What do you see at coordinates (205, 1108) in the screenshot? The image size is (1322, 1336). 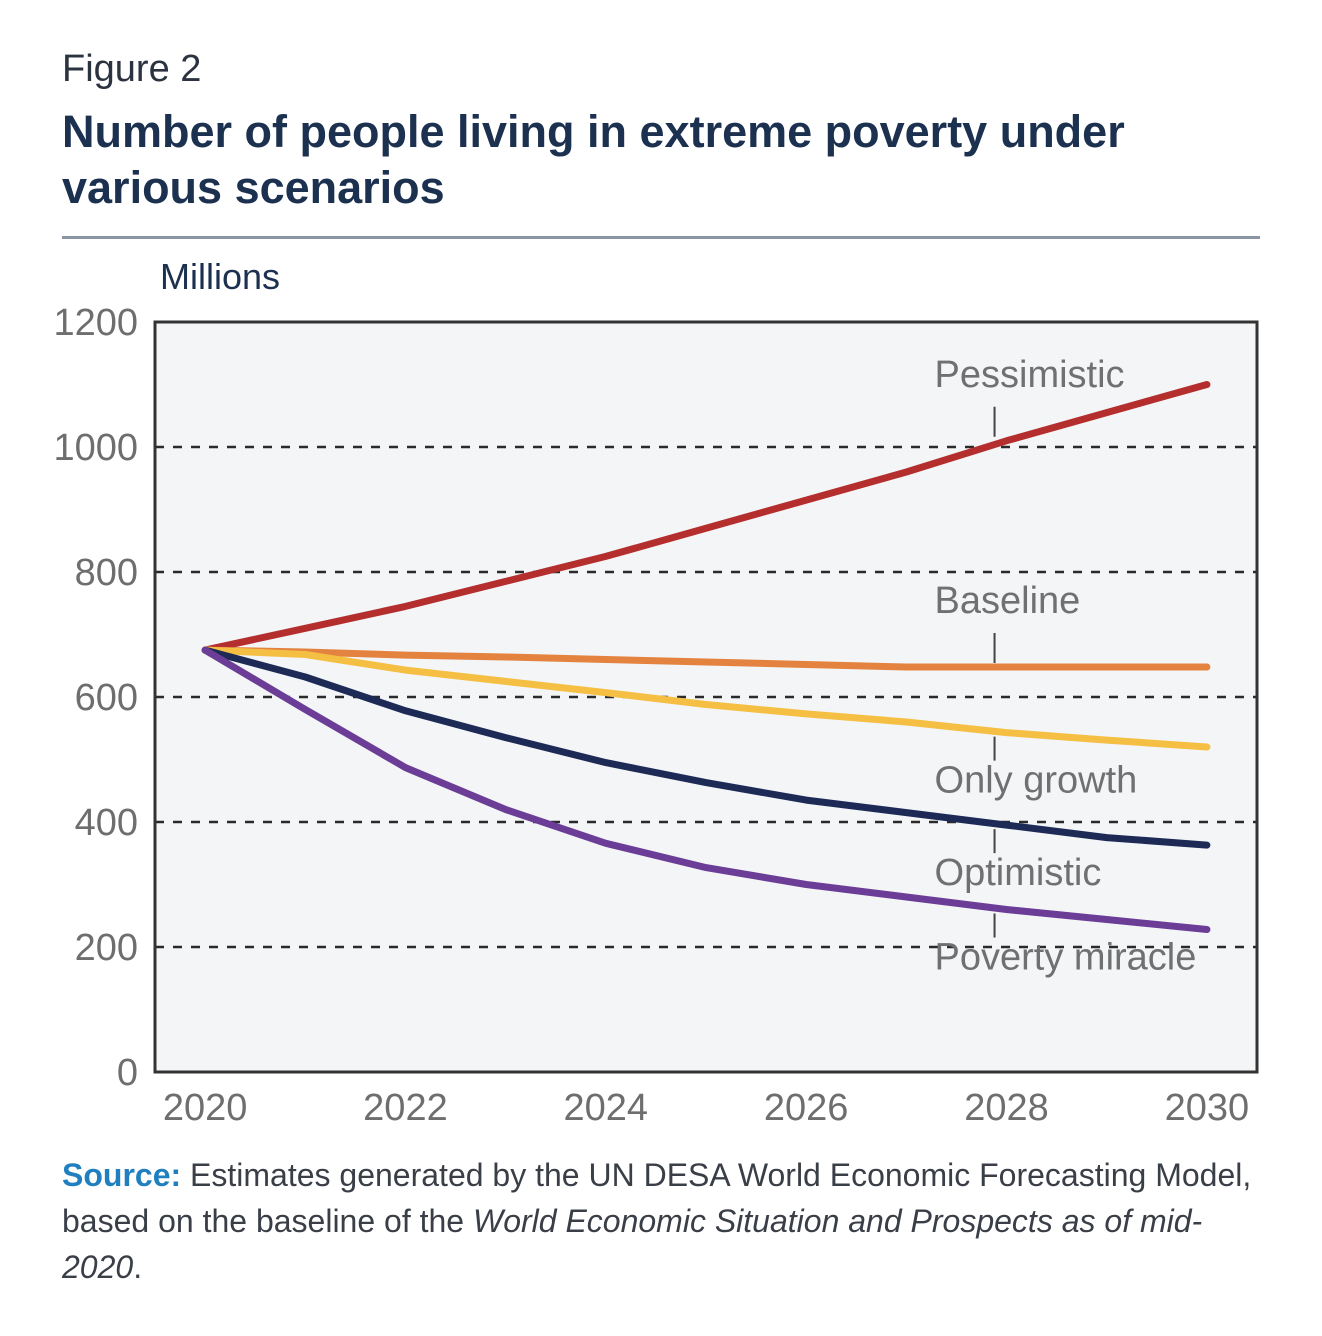 I see `x-tick-label: 2020` at bounding box center [205, 1108].